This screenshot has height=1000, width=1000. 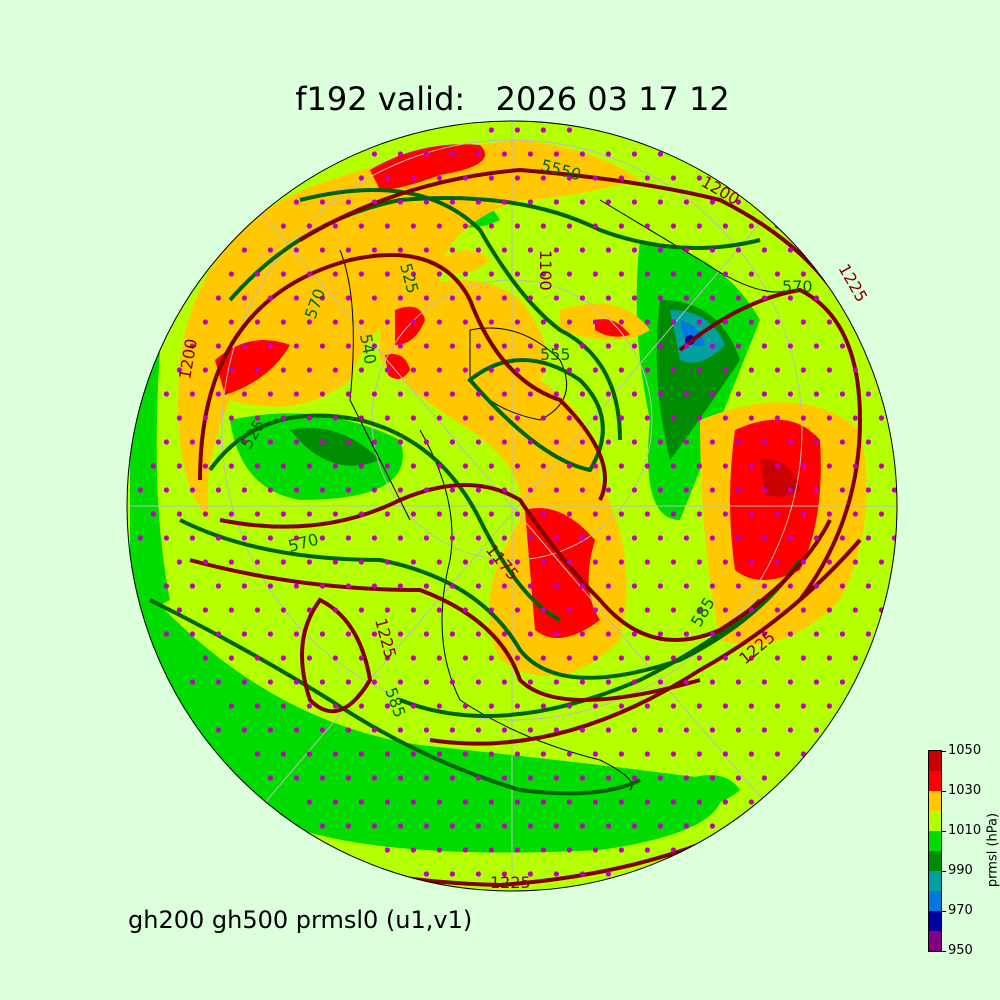 What do you see at coordinates (555, 354) in the screenshot?
I see `contour-label: 555` at bounding box center [555, 354].